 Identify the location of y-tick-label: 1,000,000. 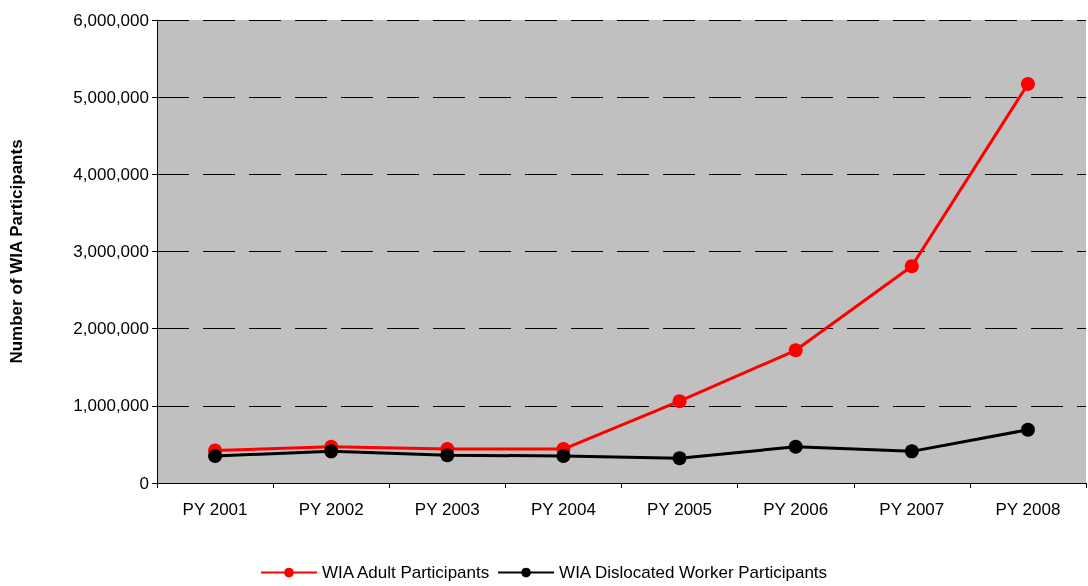
(111, 406).